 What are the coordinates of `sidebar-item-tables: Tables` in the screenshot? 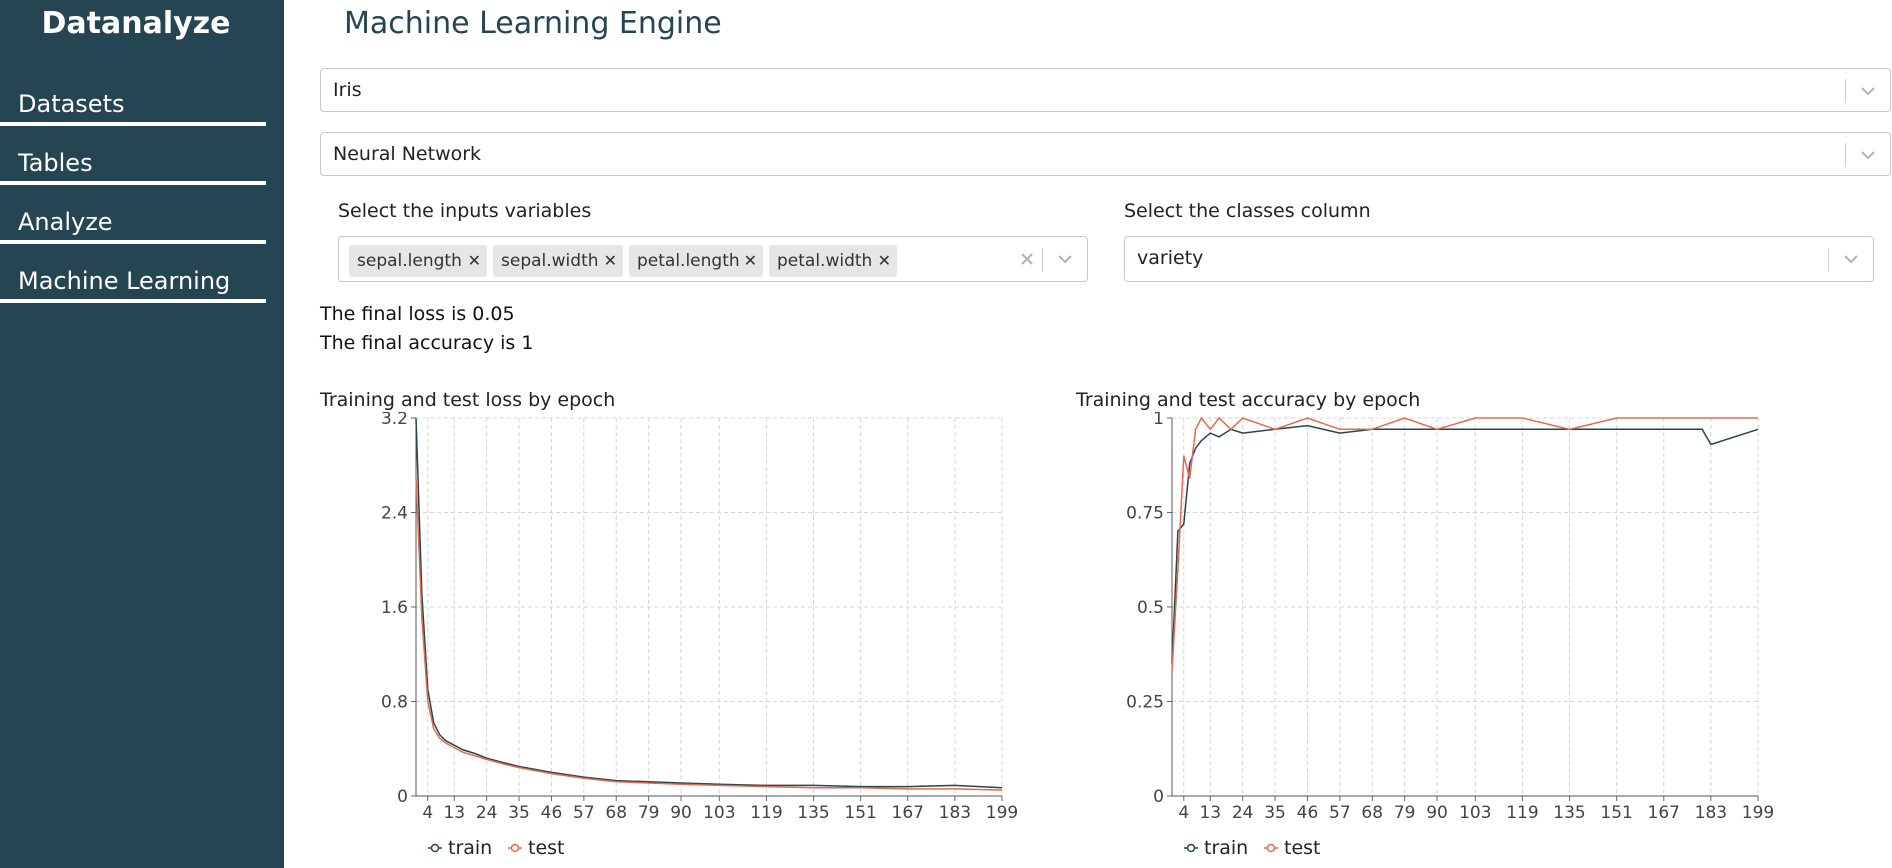 It's located at (133, 156).